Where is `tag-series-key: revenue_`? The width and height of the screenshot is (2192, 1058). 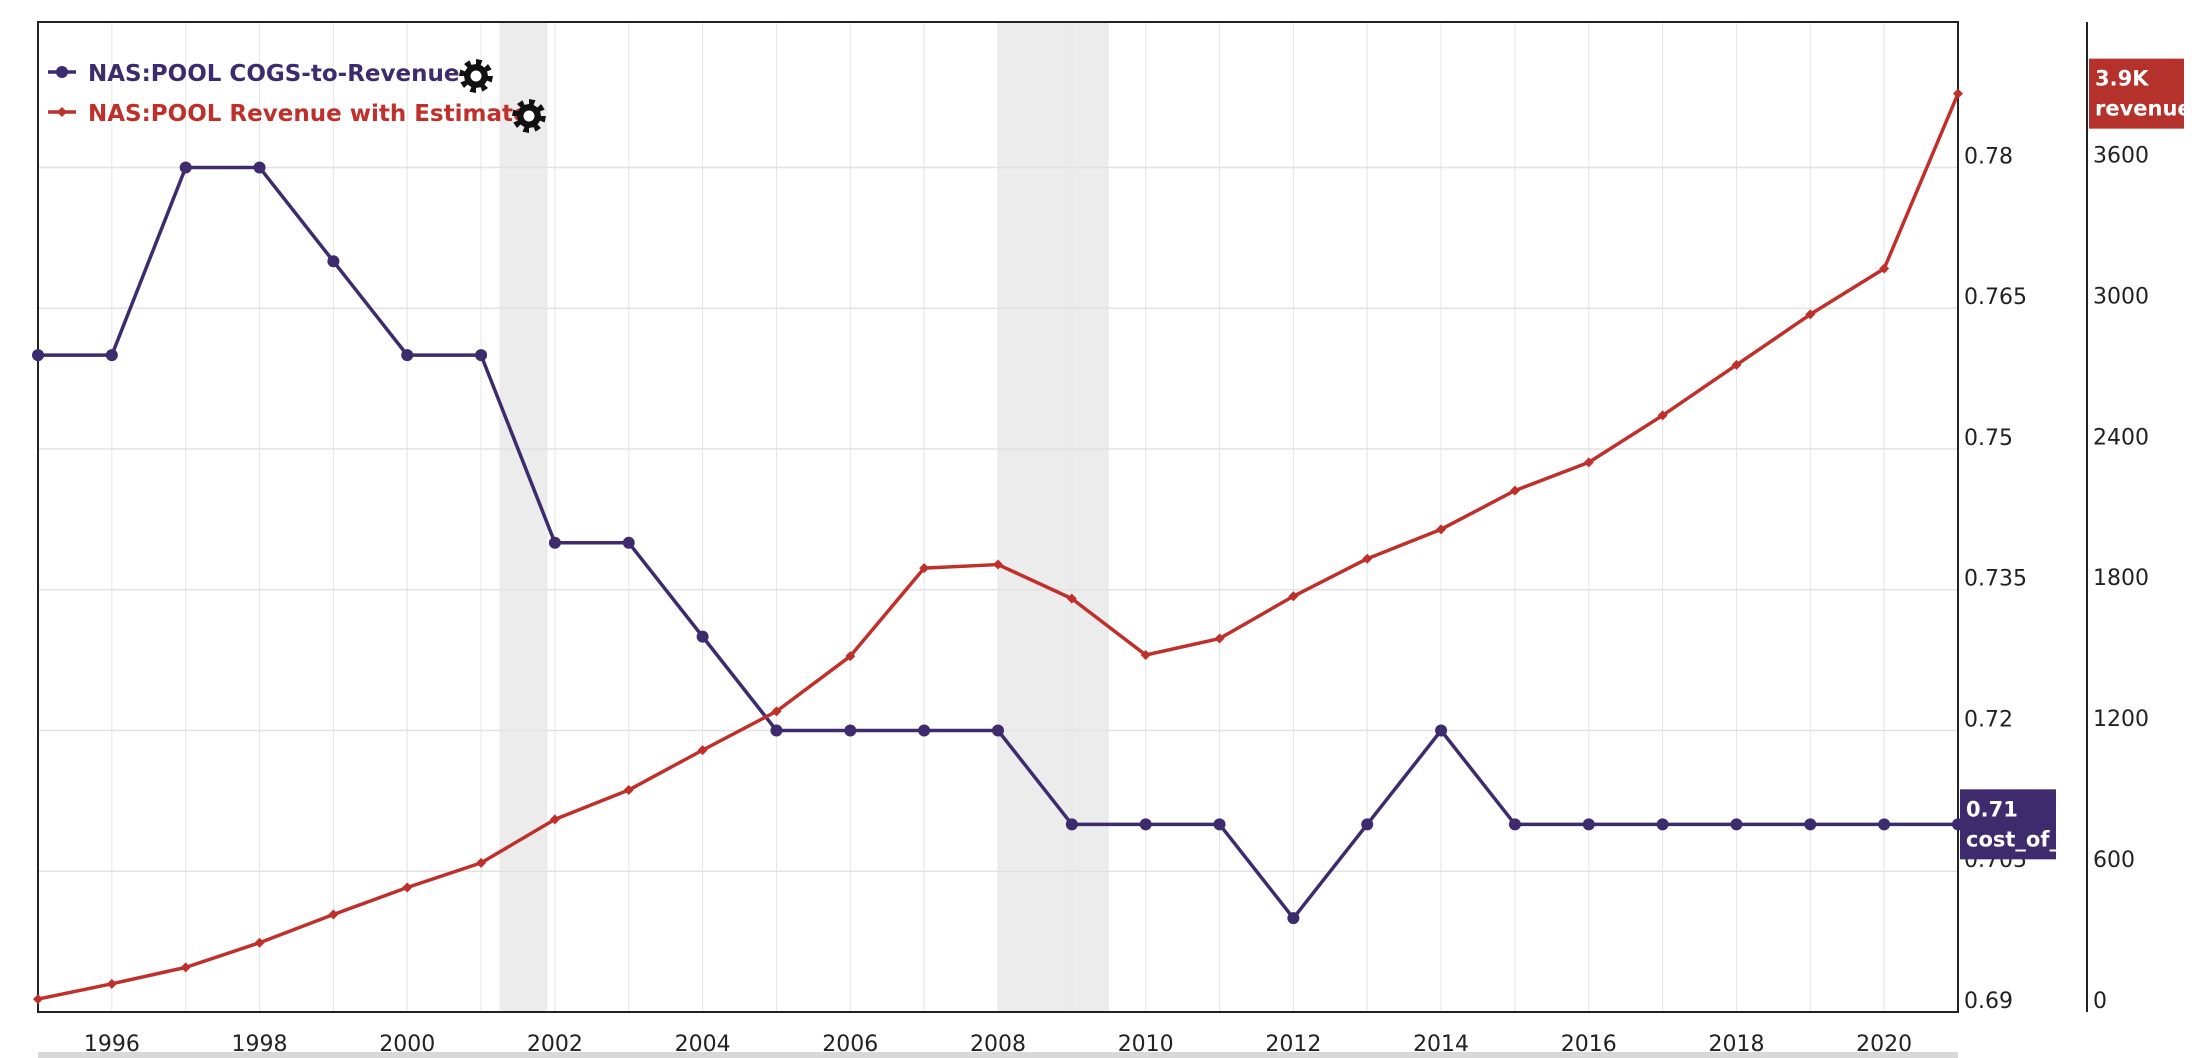 tag-series-key: revenue_ is located at coordinates (2143, 109).